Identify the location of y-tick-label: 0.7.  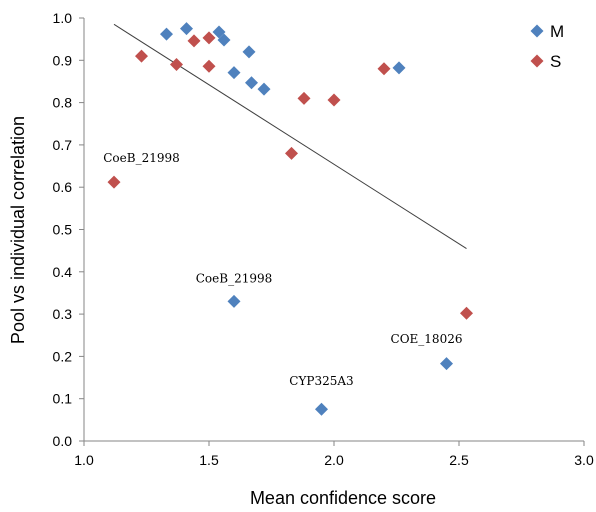
(63, 145).